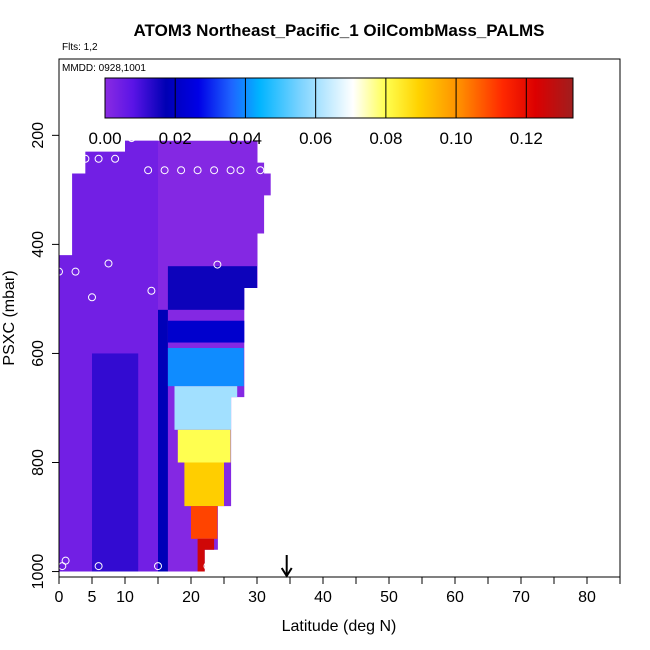  Describe the element at coordinates (526, 138) in the screenshot. I see `colorbar-tick-label: 0.12` at that location.